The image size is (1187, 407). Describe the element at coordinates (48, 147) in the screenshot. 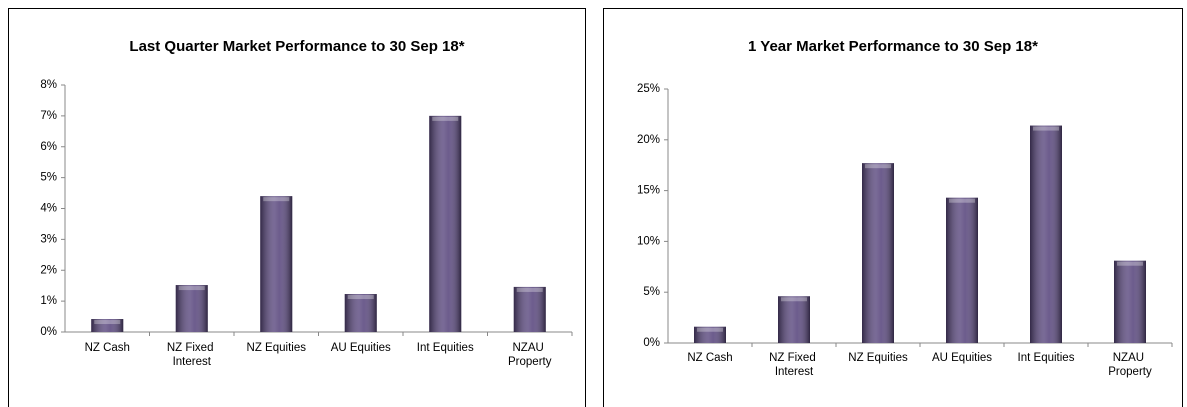

I see `y-tick-label: 6%` at that location.